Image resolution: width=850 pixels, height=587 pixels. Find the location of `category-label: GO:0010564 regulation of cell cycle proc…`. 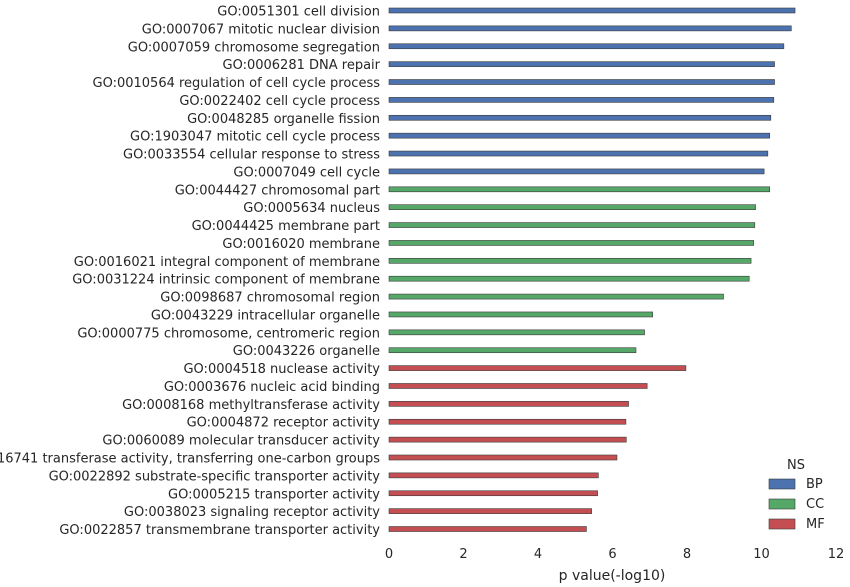

category-label: GO:0010564 regulation of cell cycle proc… is located at coordinates (237, 83).